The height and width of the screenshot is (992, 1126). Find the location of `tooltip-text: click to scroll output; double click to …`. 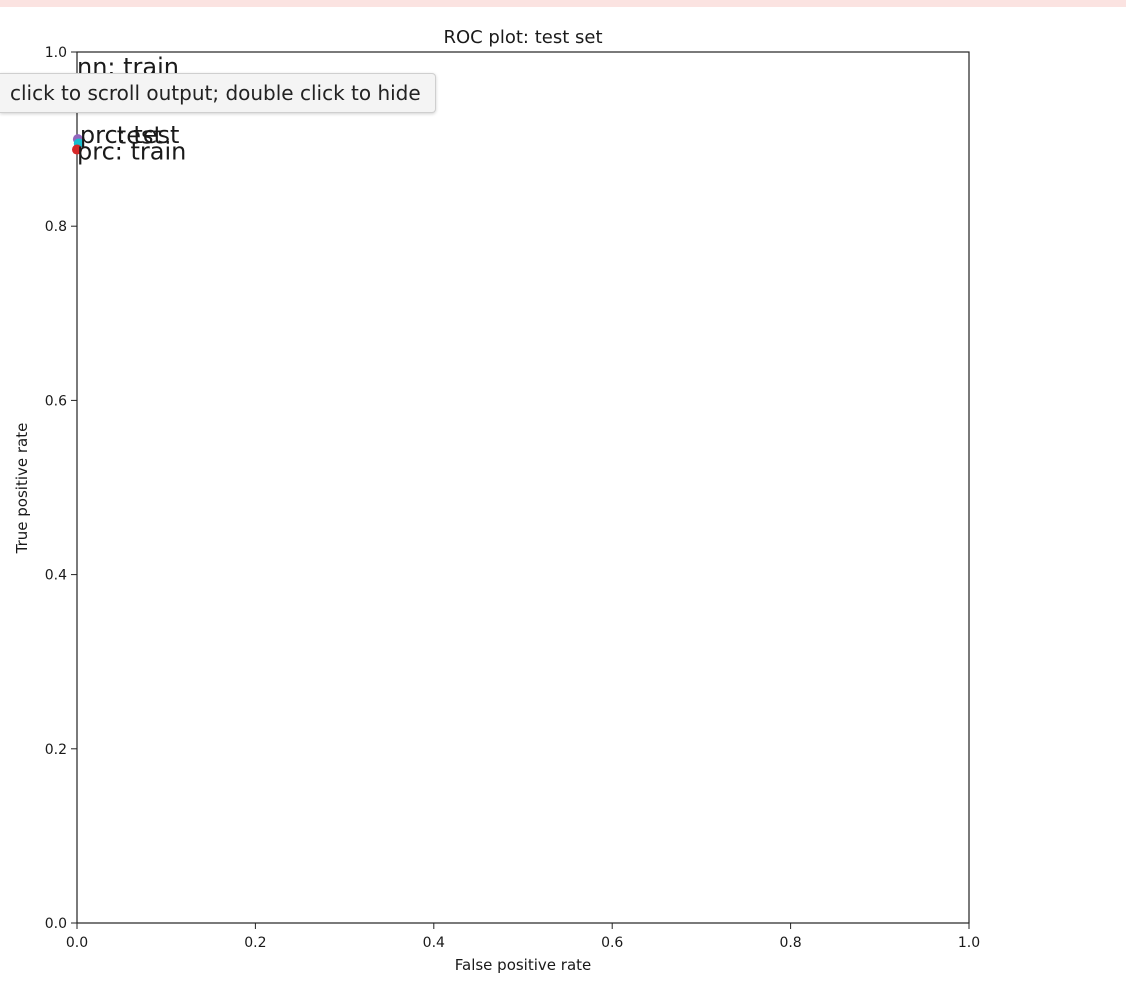

tooltip-text: click to scroll output; double click to … is located at coordinates (215, 93).